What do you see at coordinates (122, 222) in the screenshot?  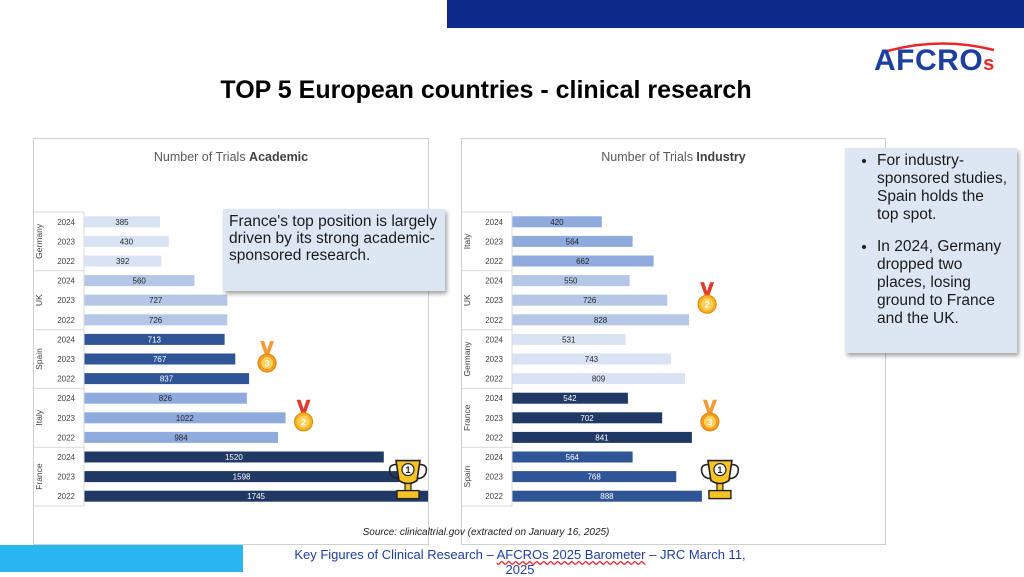 I see `bar-value-label: 385` at bounding box center [122, 222].